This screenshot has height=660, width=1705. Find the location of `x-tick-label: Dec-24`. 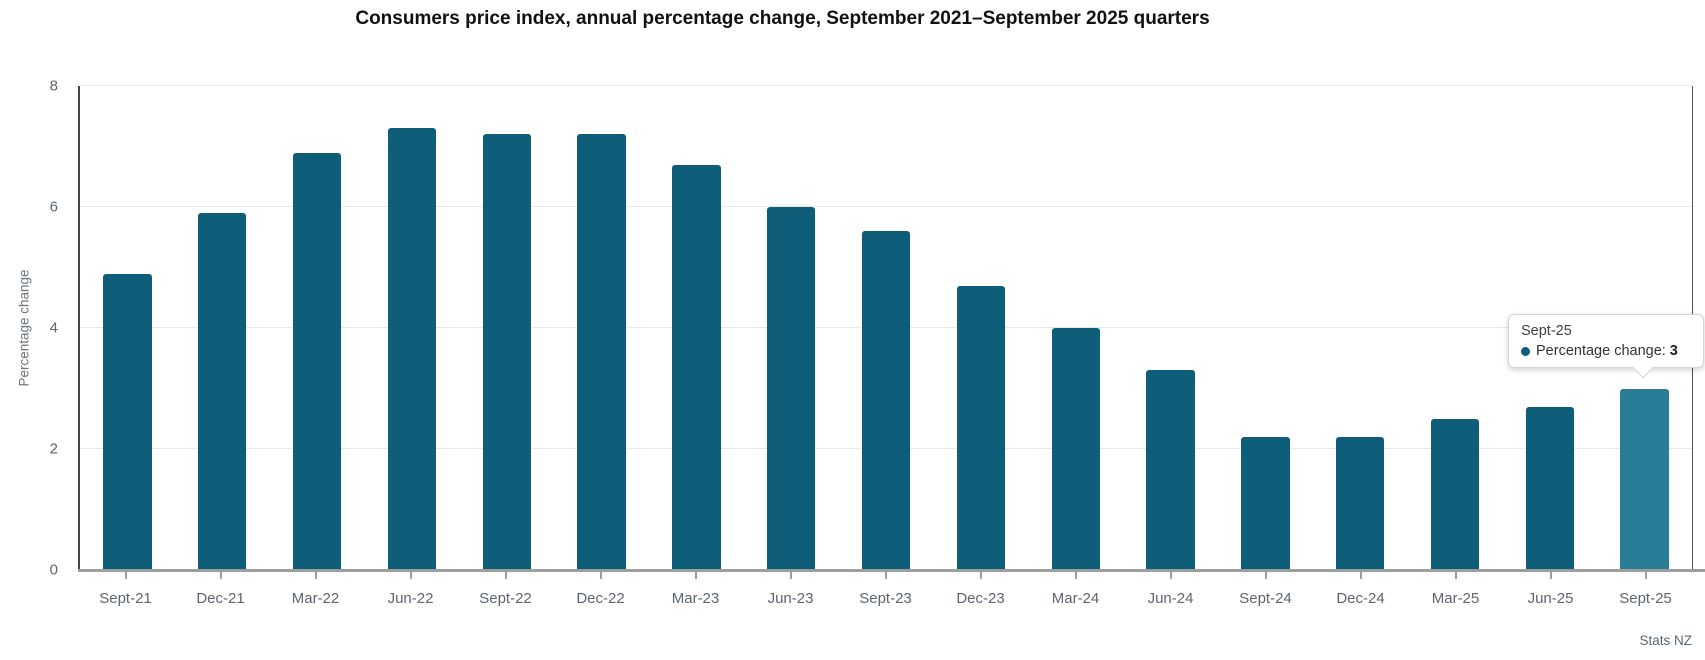

x-tick-label: Dec-24 is located at coordinates (1360, 598).